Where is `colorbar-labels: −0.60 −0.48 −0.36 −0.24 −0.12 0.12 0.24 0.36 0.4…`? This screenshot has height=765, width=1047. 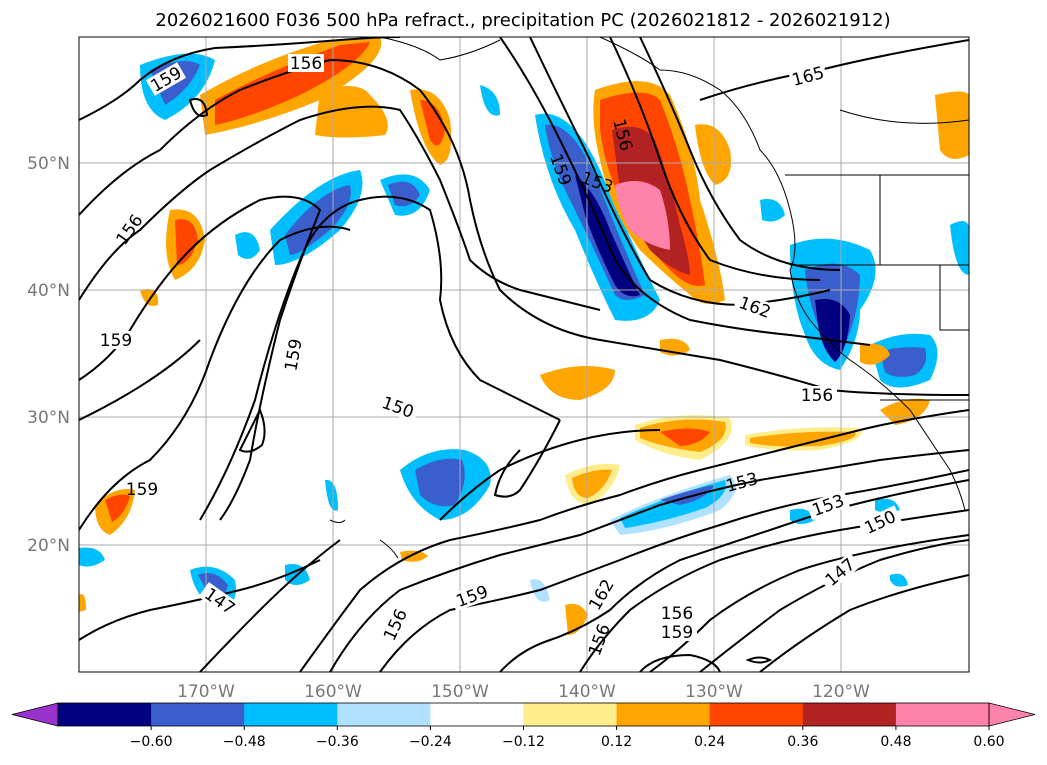
colorbar-labels: −0.60 −0.48 −0.36 −0.24 −0.12 0.12 0.24 0.36 0.4… is located at coordinates (567, 738).